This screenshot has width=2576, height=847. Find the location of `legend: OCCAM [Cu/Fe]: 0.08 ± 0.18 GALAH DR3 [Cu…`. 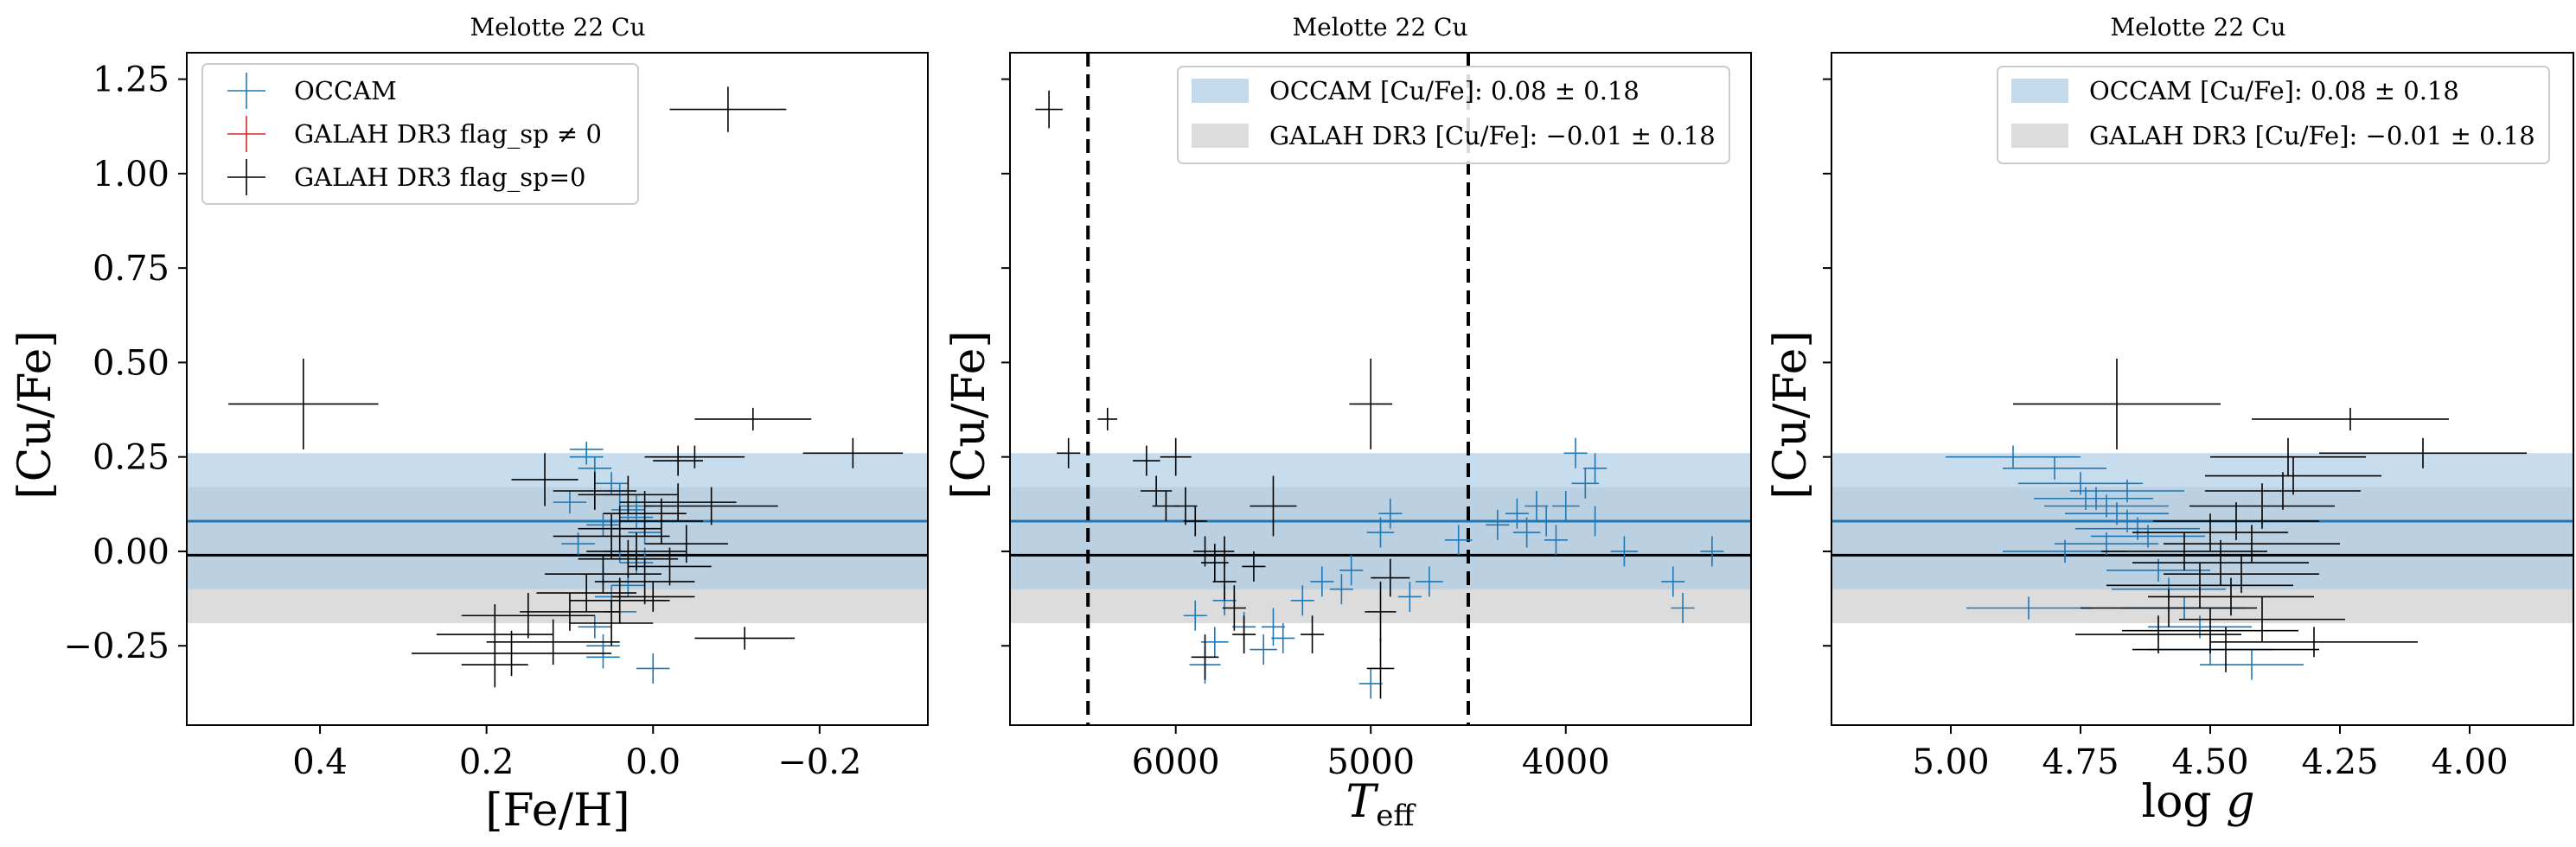

legend: OCCAM [Cu/Fe]: 0.08 ± 0.18 GALAH DR3 [Cu… is located at coordinates (1454, 115).